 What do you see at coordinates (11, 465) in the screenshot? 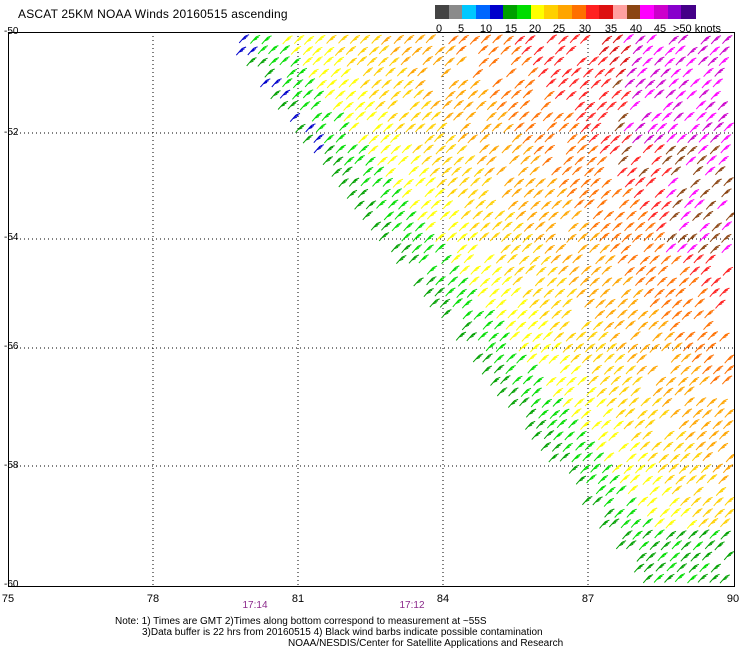
I see `lat-label-58: -58` at bounding box center [11, 465].